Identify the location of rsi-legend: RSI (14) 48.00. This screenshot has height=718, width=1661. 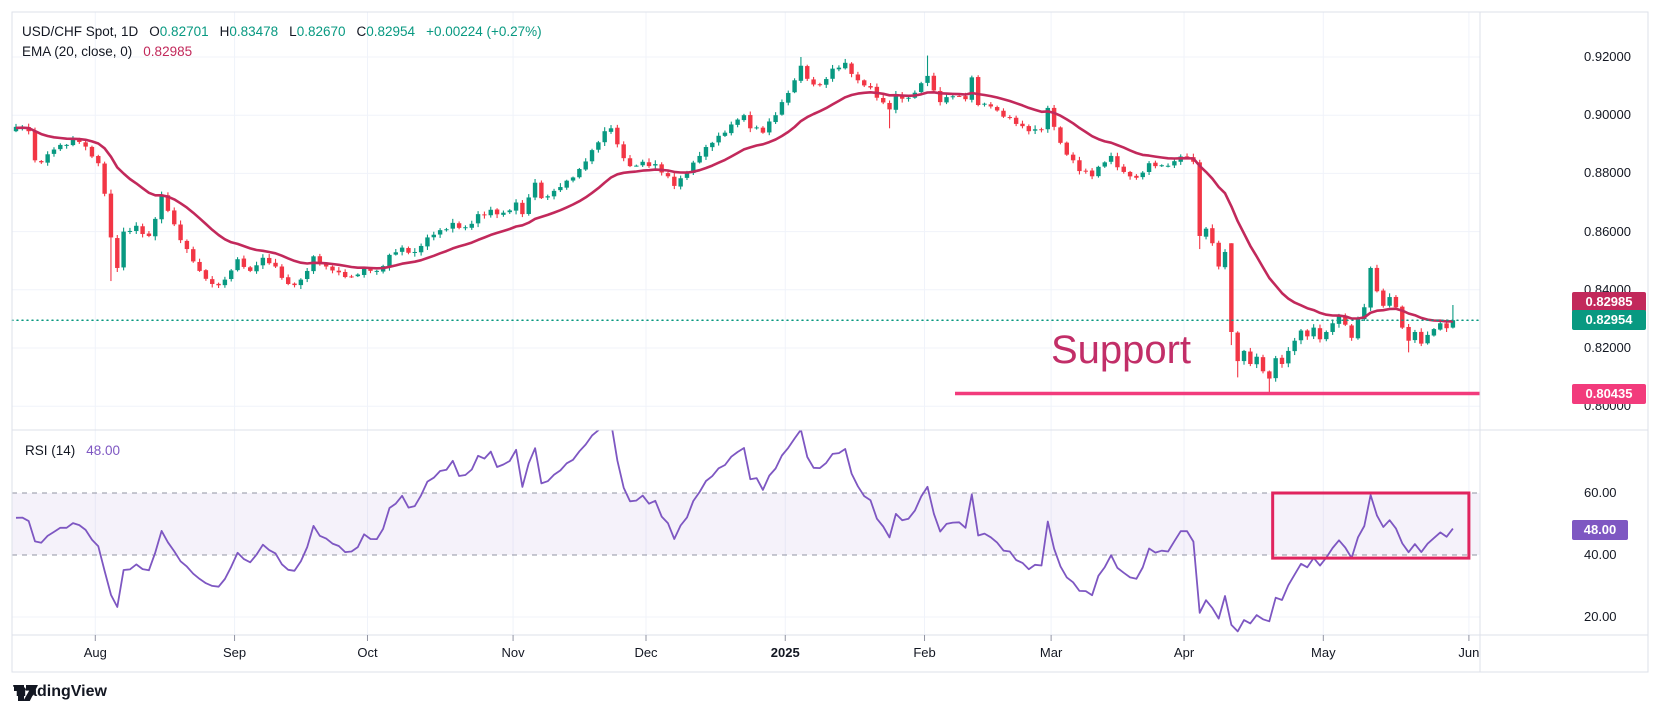
(72, 450).